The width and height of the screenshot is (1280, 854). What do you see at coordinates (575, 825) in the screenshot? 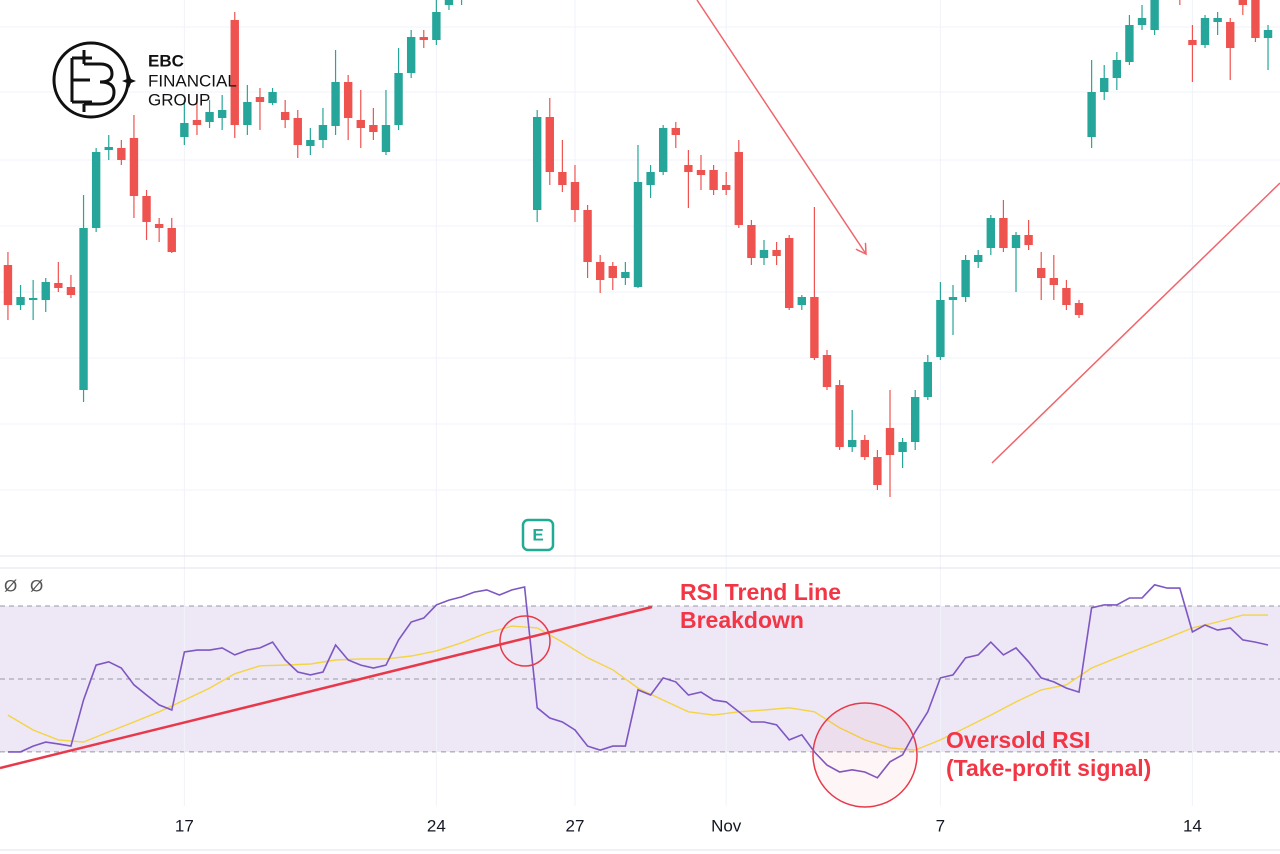
I see `x-tick-label: 27` at bounding box center [575, 825].